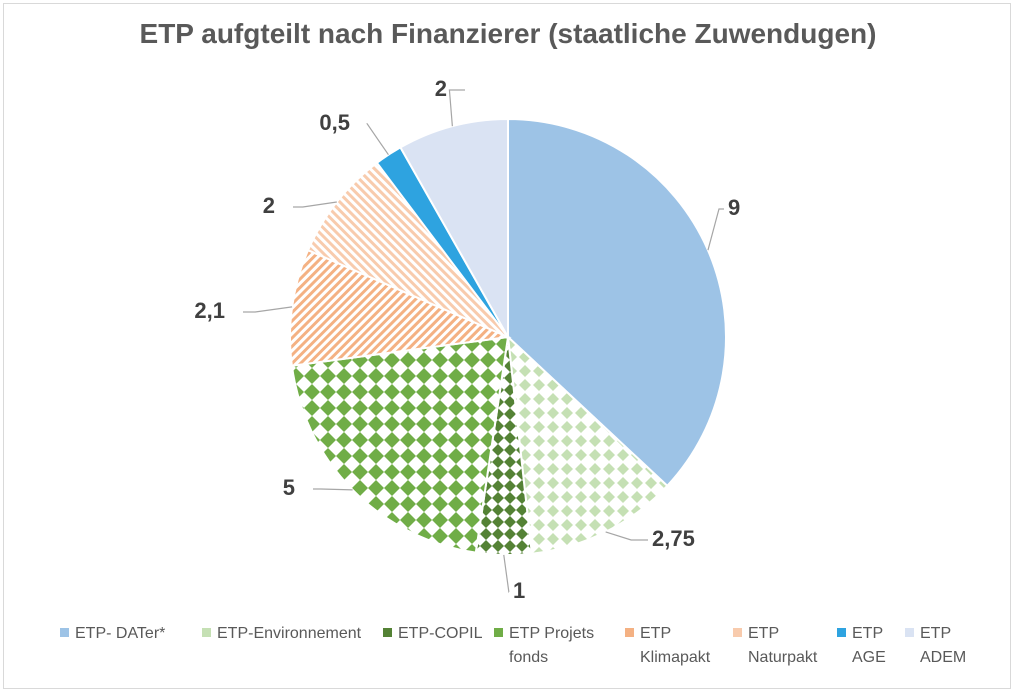  I want to click on data-label: 0,5, so click(334, 122).